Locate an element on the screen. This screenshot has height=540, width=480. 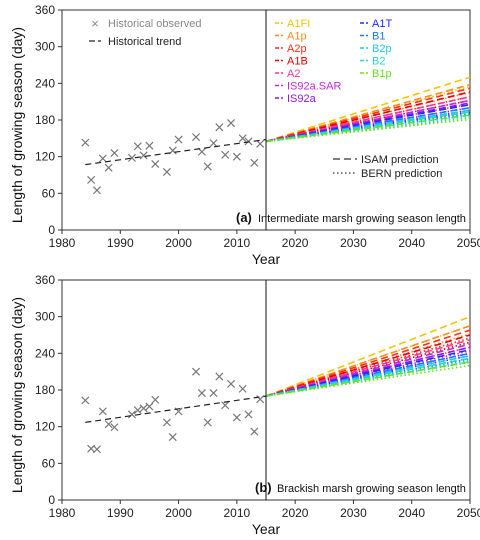
panel-b-projection-lines is located at coordinates (368, 356).